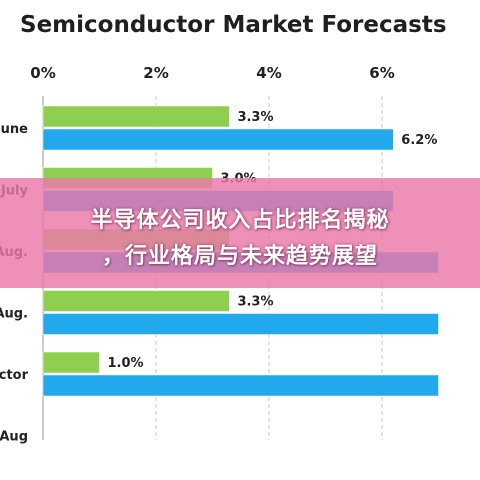 This screenshot has height=480, width=480. What do you see at coordinates (419, 140) in the screenshot?
I see `data-label: 6.2%` at bounding box center [419, 140].